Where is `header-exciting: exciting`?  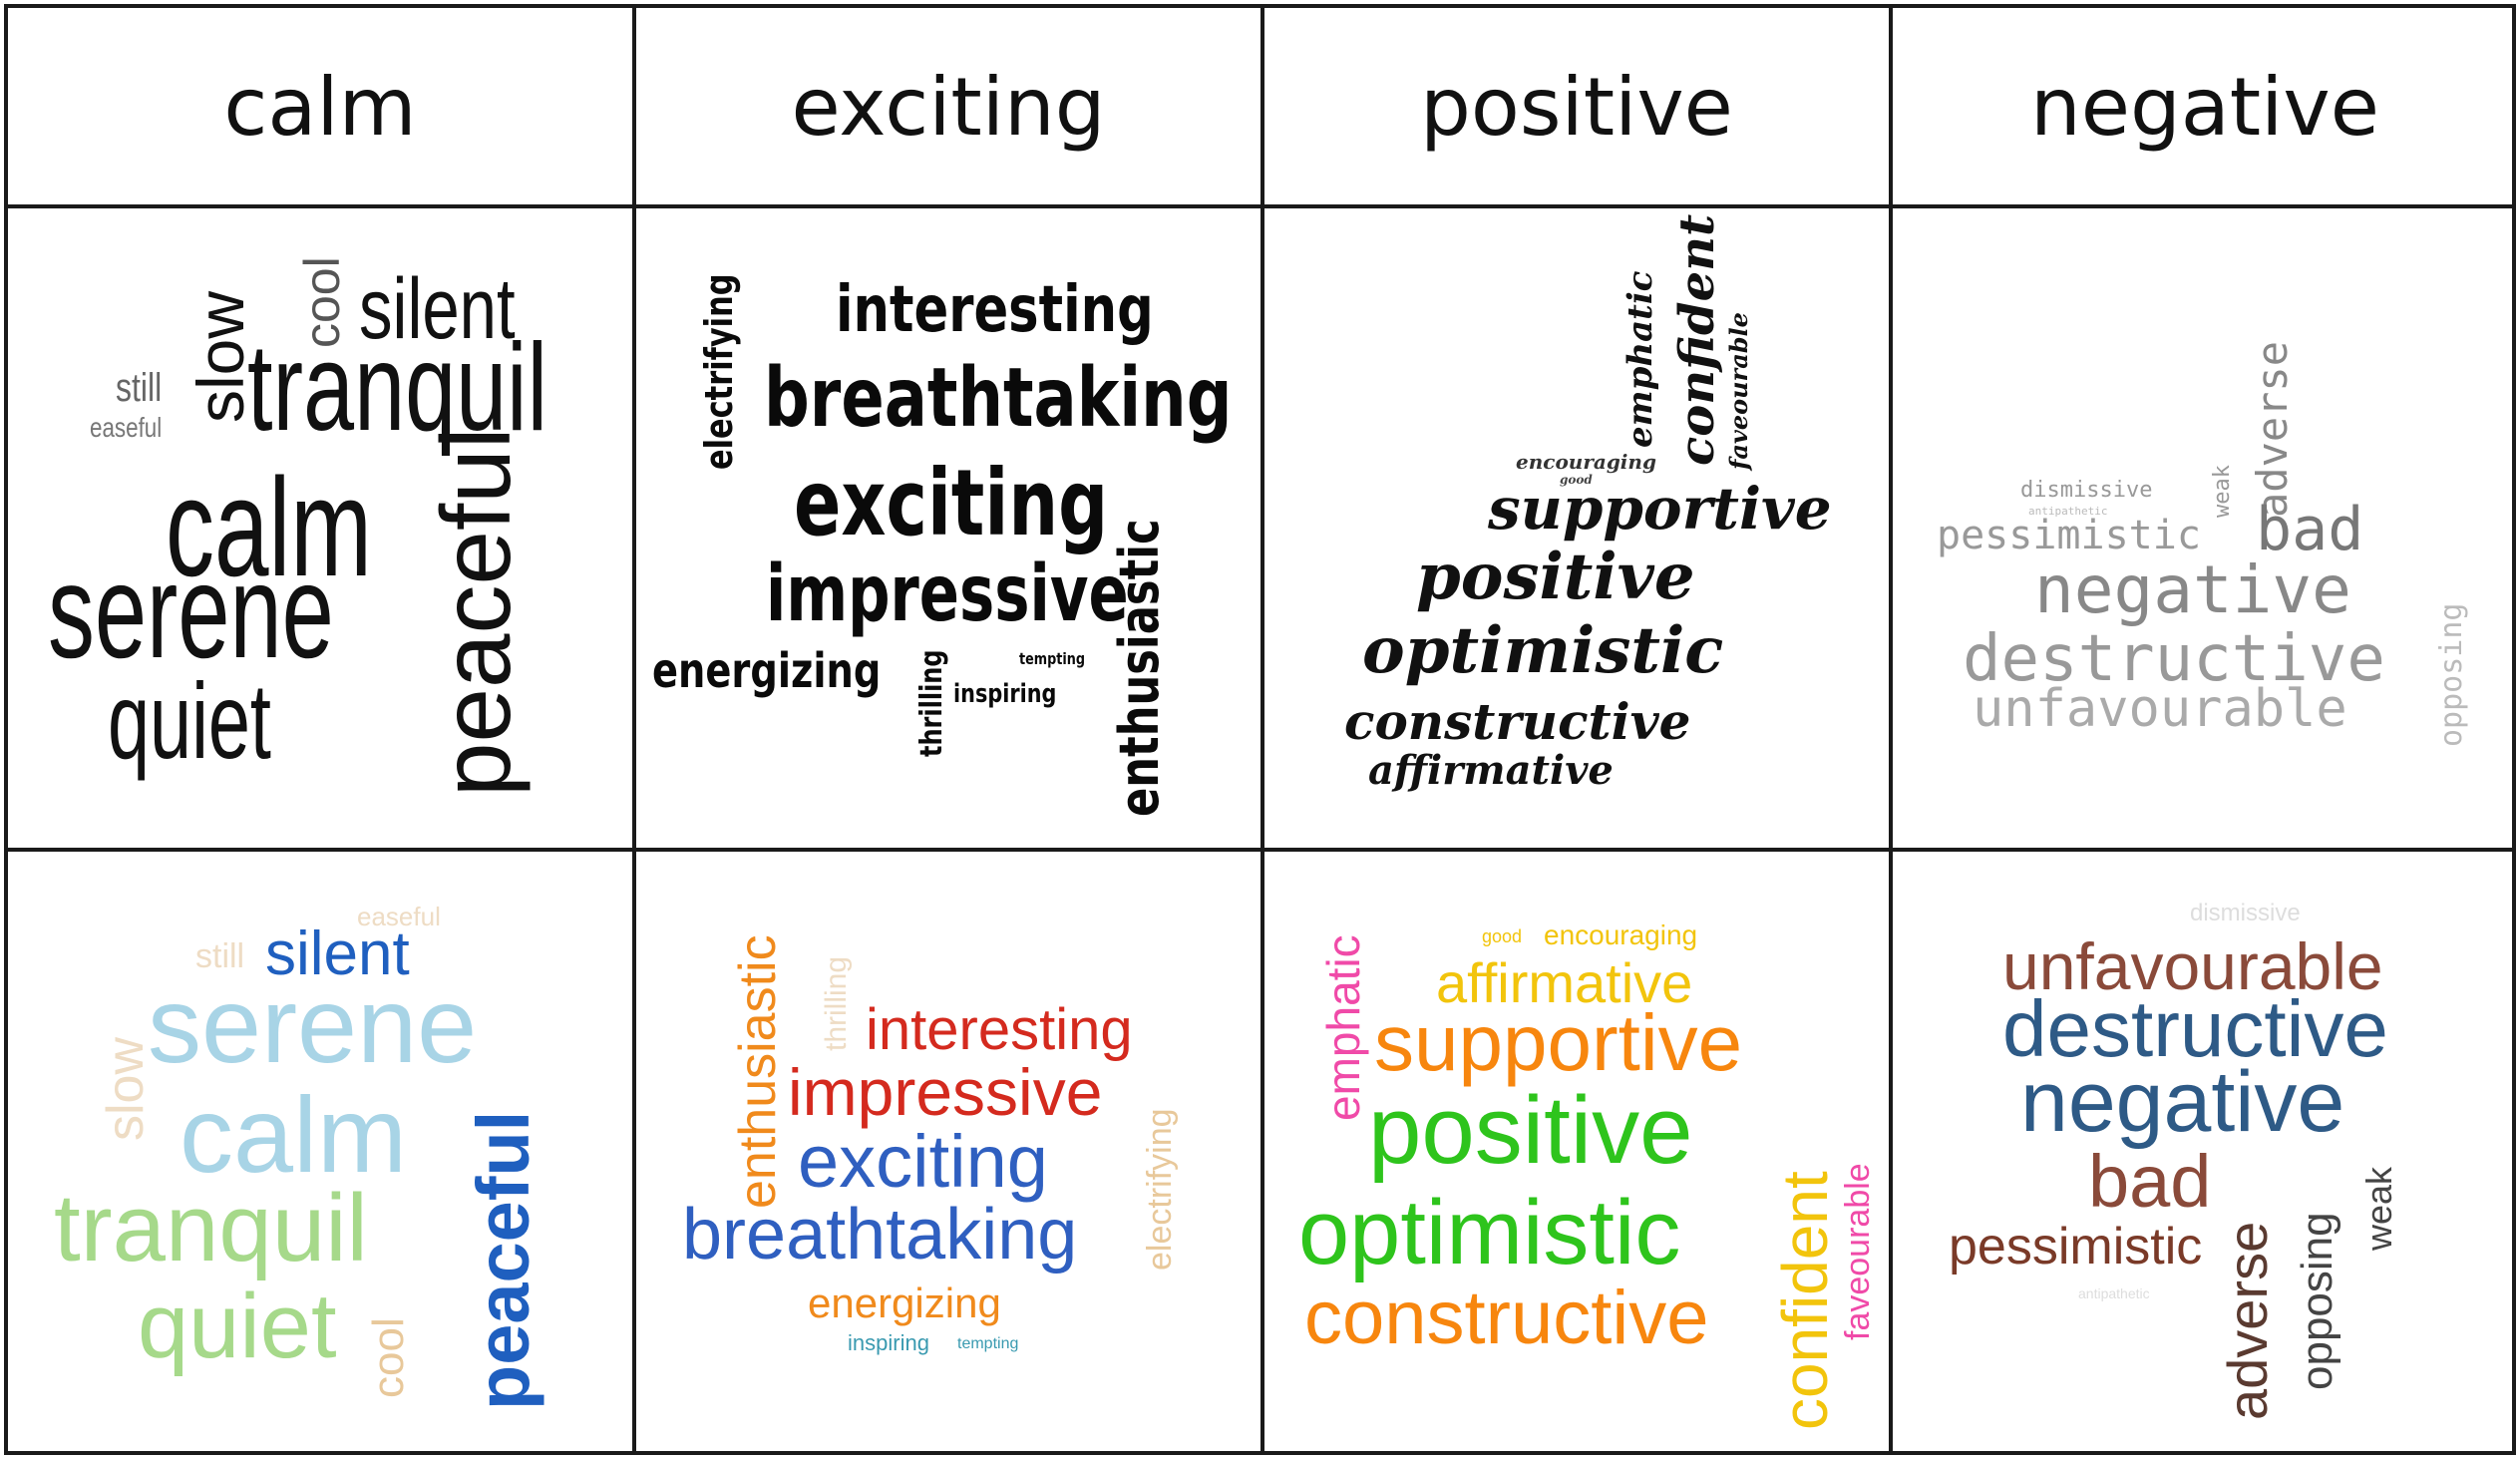
header-exciting: exciting is located at coordinates (948, 107).